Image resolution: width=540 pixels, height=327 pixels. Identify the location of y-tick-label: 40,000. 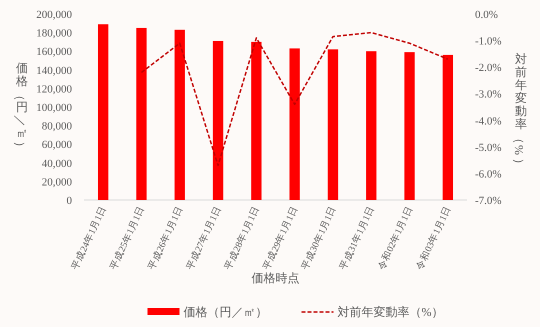
(57, 164).